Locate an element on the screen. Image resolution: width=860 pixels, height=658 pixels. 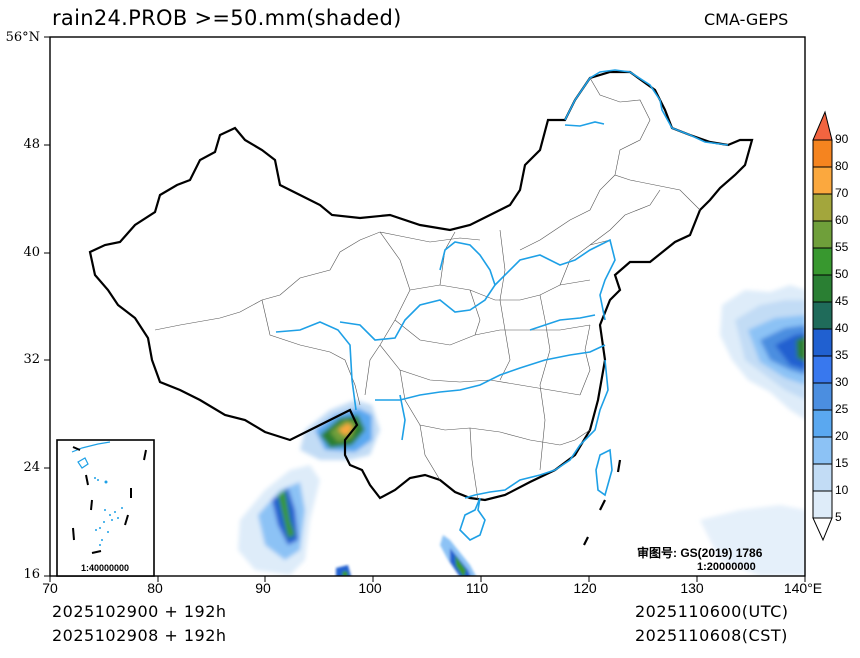
chart-title: rain24.PROB >=50.mm(shaded) is located at coordinates (227, 18).